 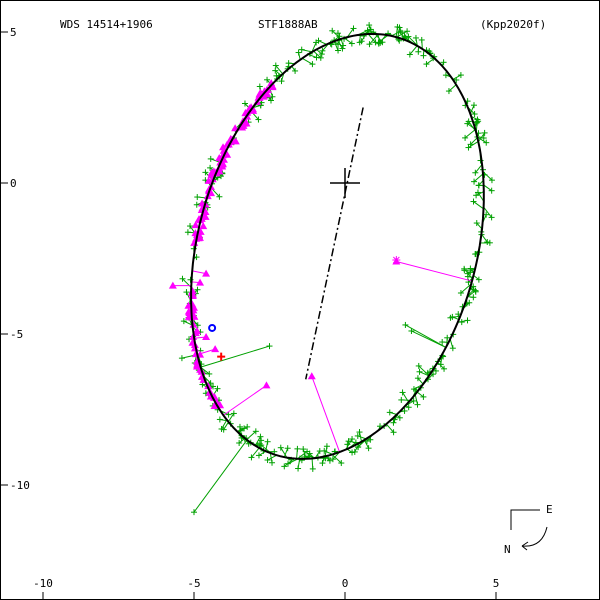 What do you see at coordinates (345, 183) in the screenshot?
I see `primary-star-marker` at bounding box center [345, 183].